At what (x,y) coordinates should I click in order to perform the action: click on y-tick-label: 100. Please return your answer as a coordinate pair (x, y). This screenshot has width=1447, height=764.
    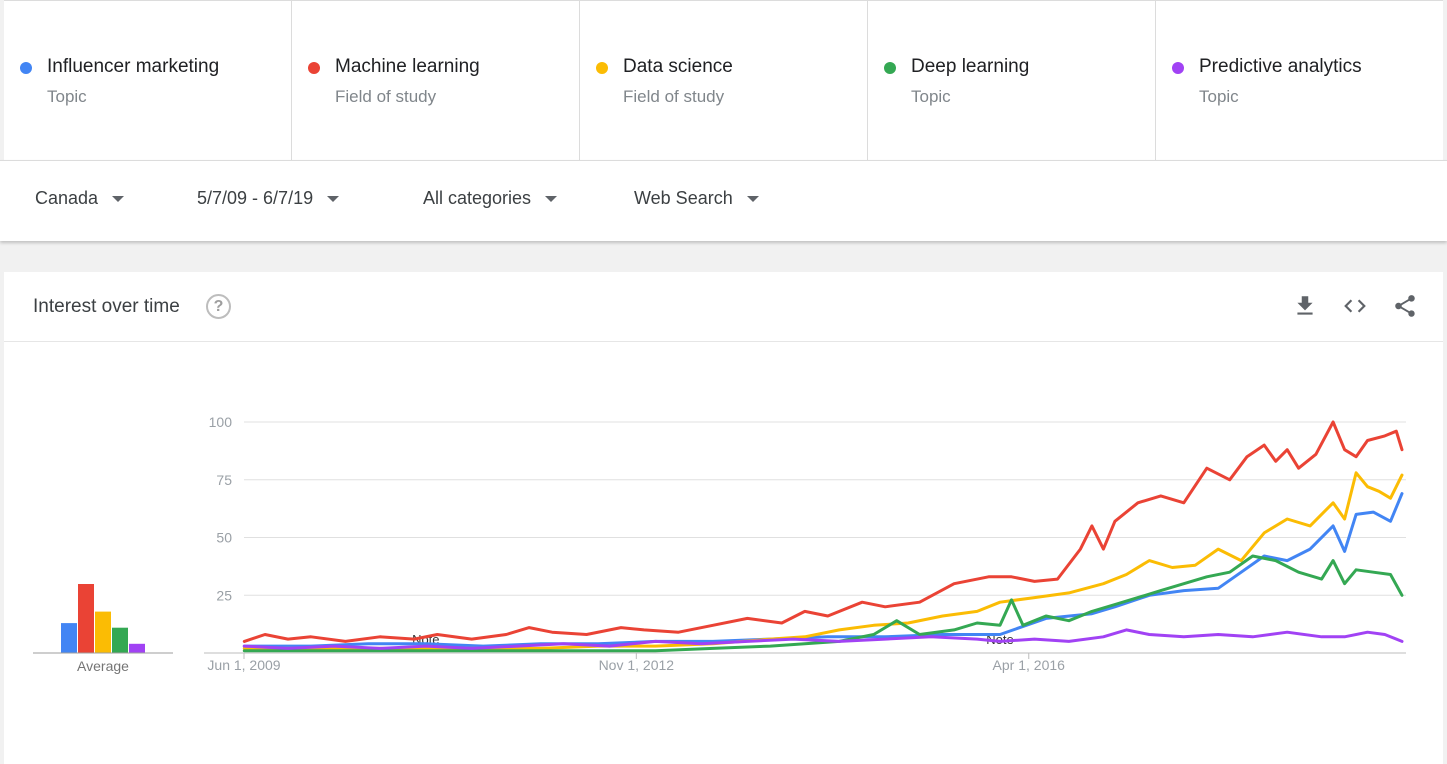
    Looking at the image, I should click on (221, 422).